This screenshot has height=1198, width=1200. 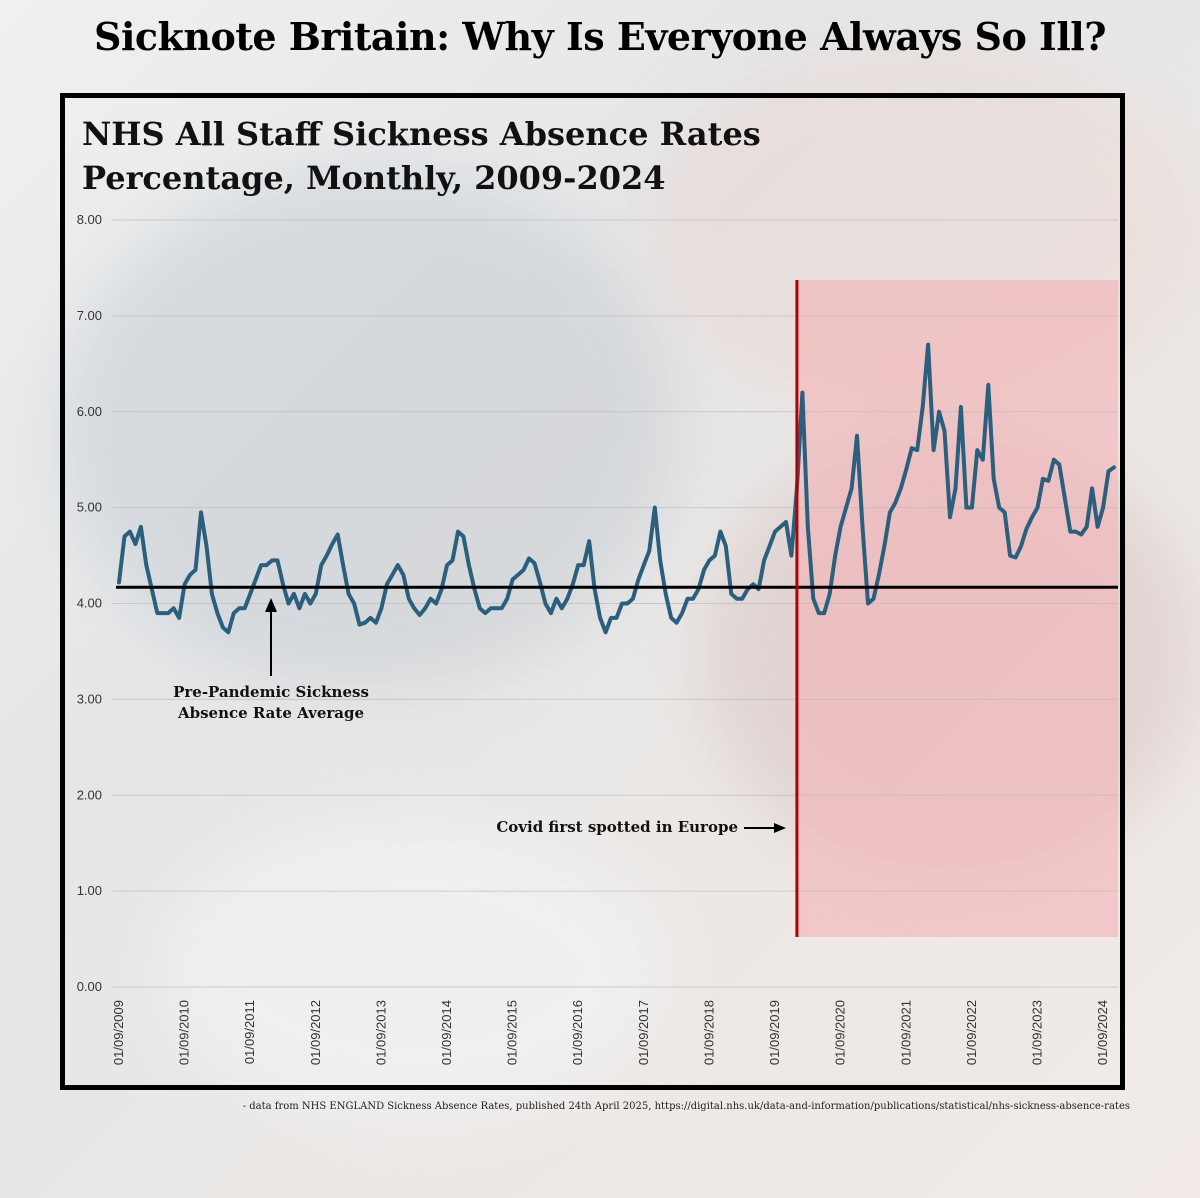 I want to click on x-tick-label: 01/09/2013, so click(x=380, y=1032).